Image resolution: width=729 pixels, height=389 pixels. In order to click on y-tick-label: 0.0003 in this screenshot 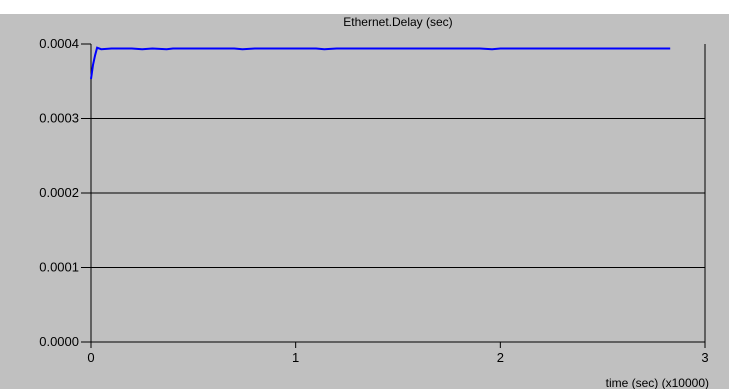, I will do `click(59, 118)`.